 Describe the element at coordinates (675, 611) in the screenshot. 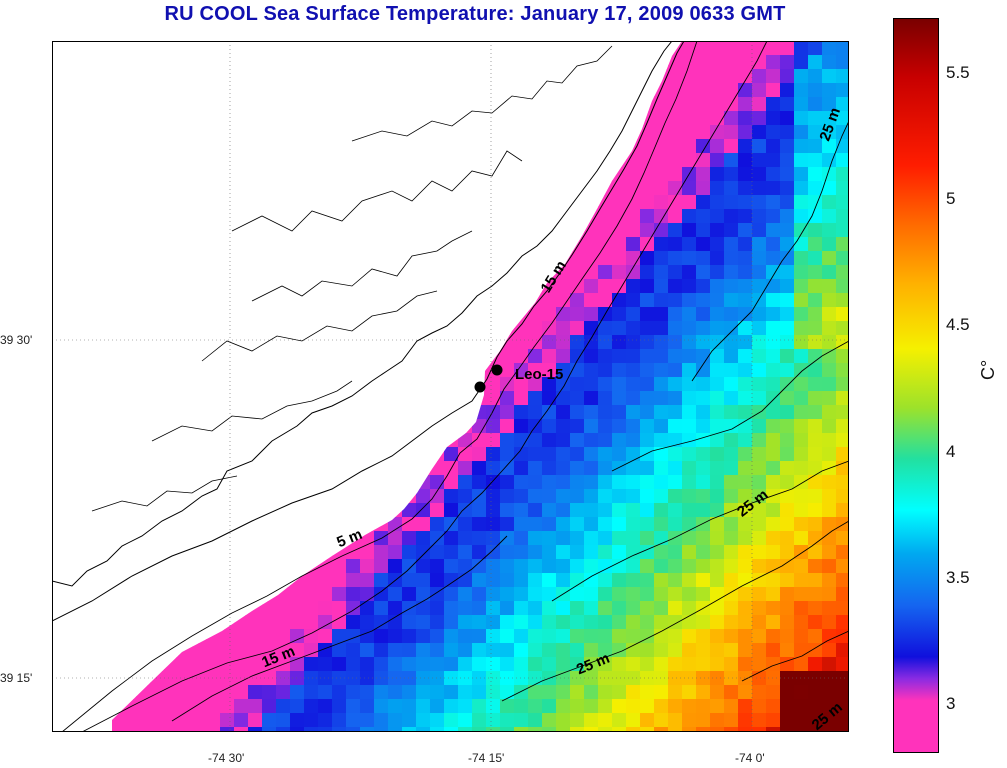

I see `contour-25m-a` at that location.